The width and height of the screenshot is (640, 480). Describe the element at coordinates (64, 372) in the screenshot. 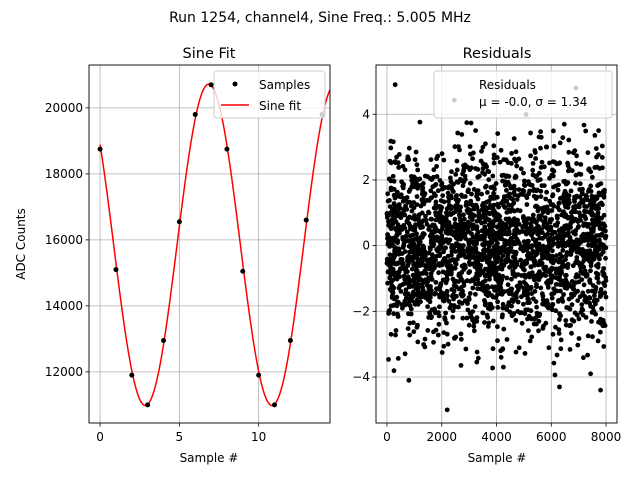

I see `sine-fit-ytick-label: 12000` at that location.